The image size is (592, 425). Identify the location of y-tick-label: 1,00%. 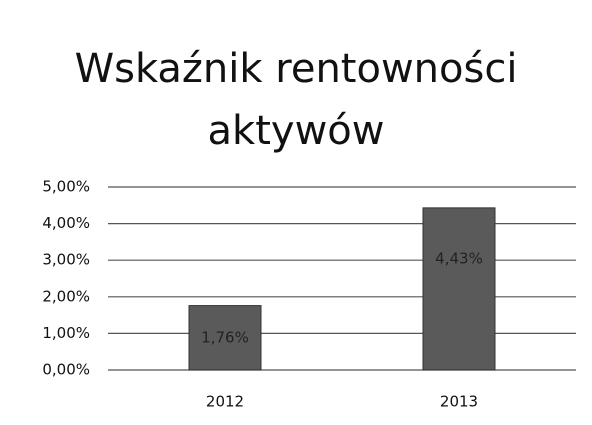
(66, 333).